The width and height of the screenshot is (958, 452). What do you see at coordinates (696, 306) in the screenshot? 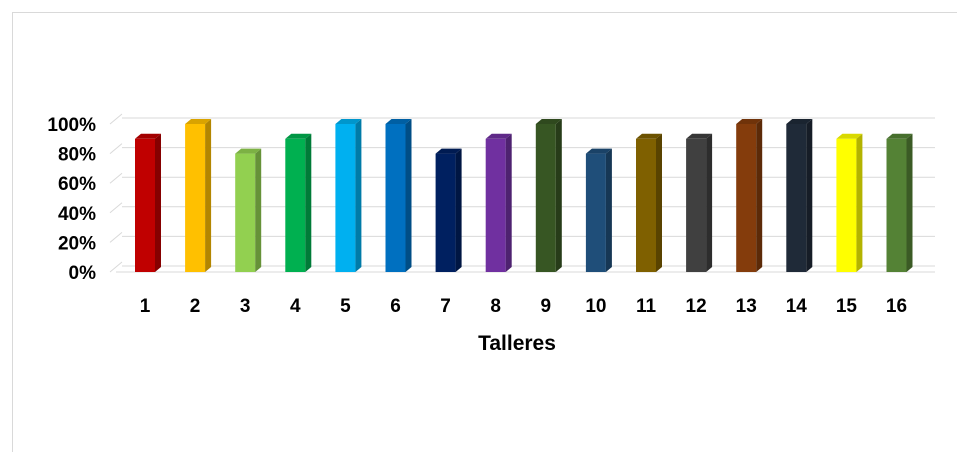
I see `x-tick-label: 12` at bounding box center [696, 306].